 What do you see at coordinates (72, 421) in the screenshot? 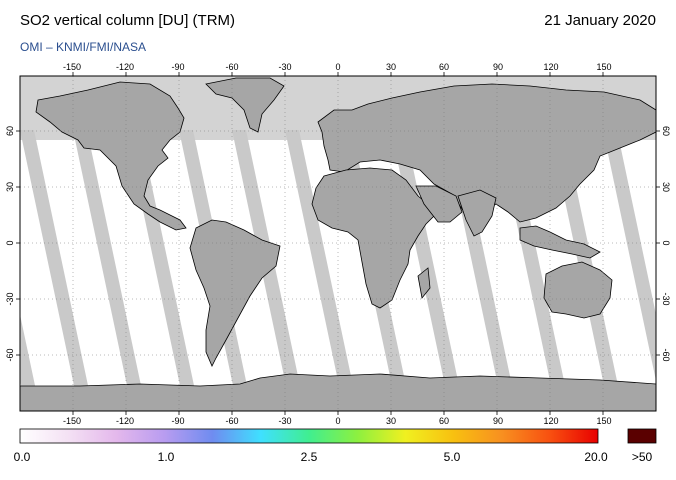
I see `lon-label-bottom: -150` at bounding box center [72, 421].